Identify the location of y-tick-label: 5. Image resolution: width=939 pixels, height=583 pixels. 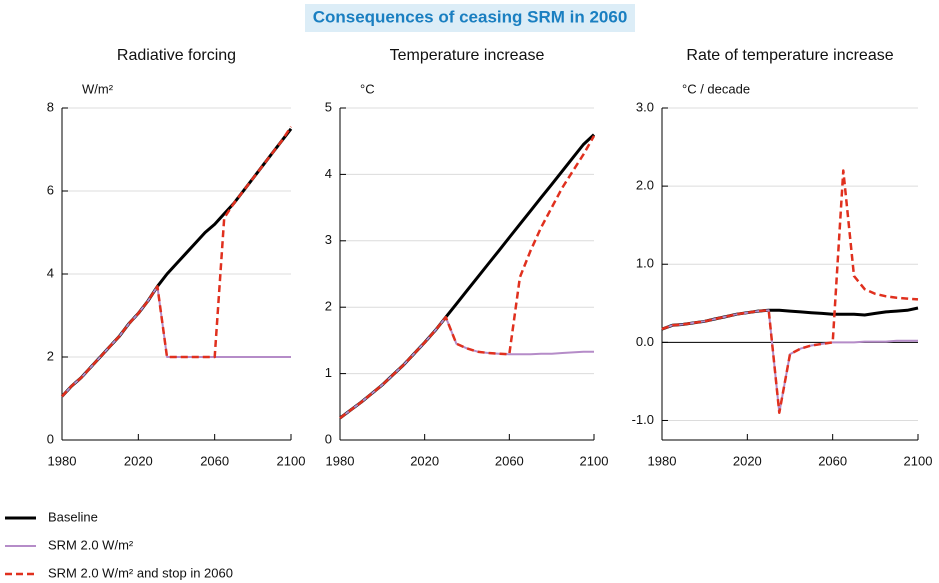
(328, 106).